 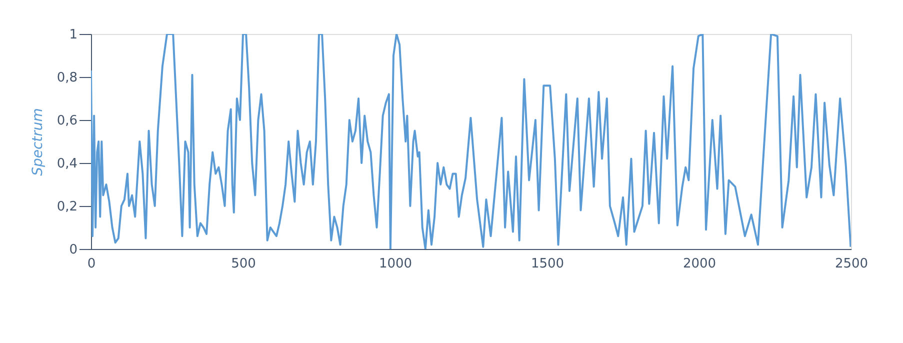 I want to click on x-tick-label: 1500, so click(x=547, y=264).